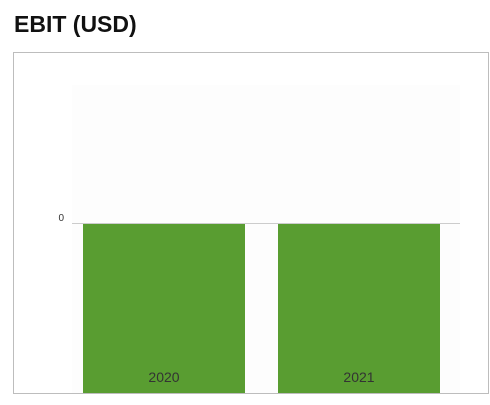 This screenshot has height=405, width=490. What do you see at coordinates (261, 377) in the screenshot?
I see `x-axis-labels: 2020 2021` at bounding box center [261, 377].